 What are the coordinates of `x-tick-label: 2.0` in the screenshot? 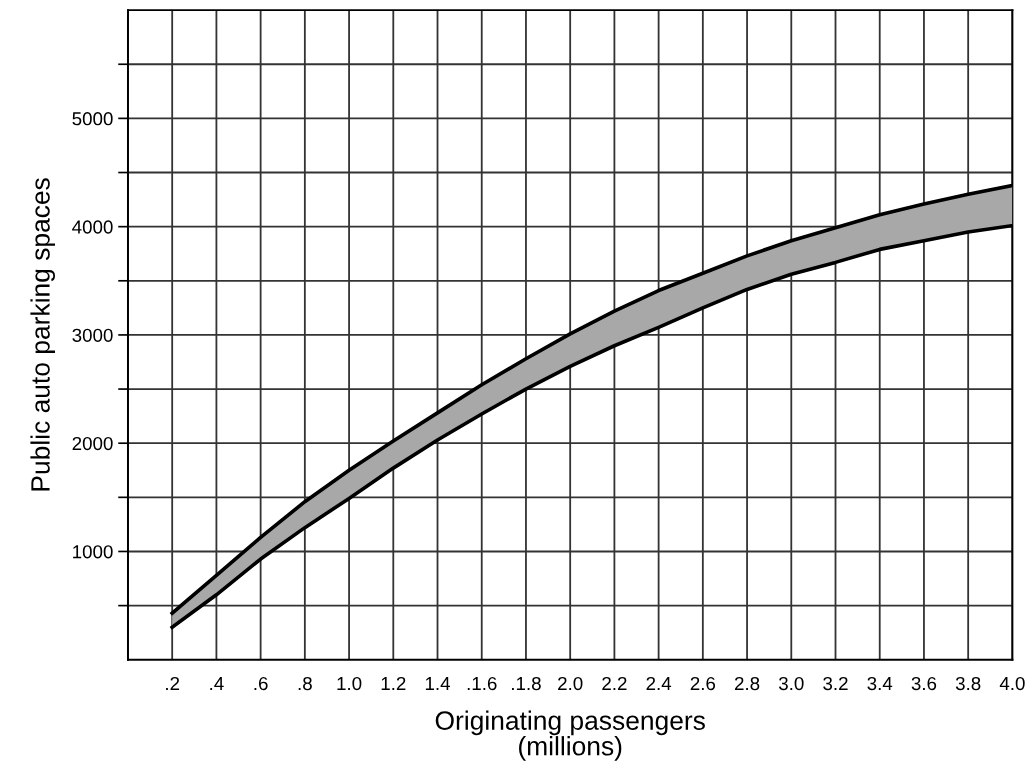 It's located at (570, 683).